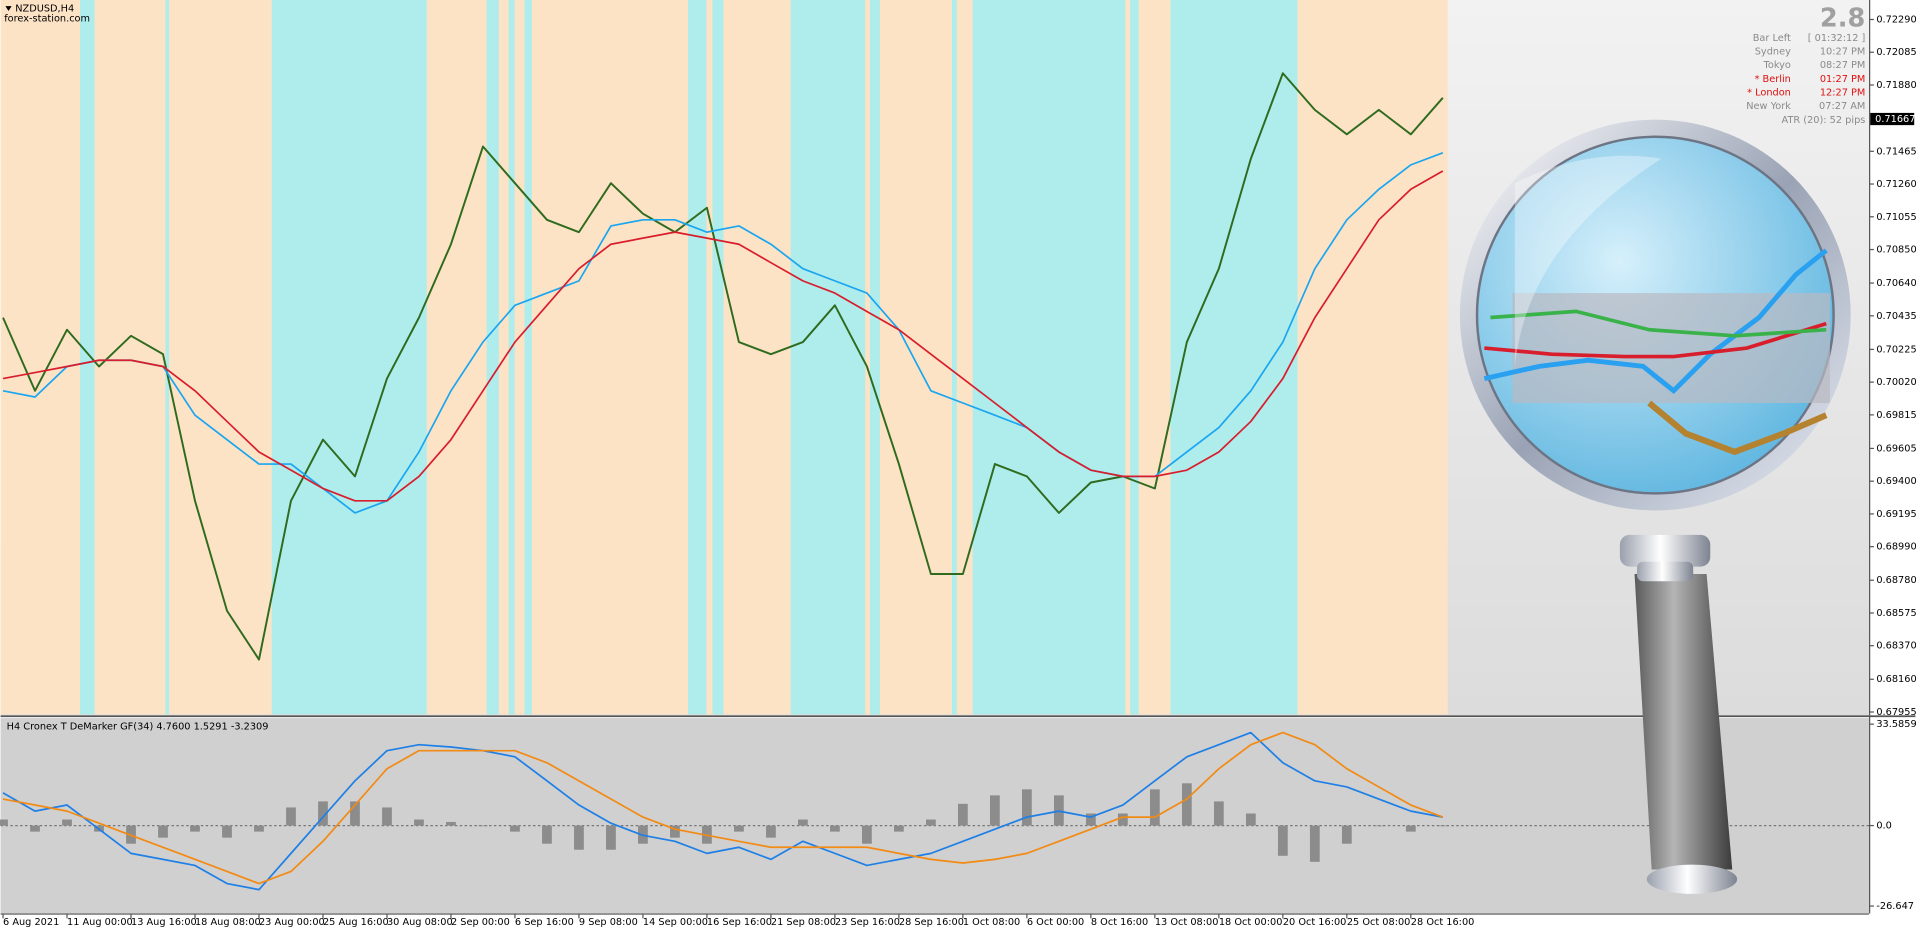  What do you see at coordinates (292, 922) in the screenshot?
I see `x-tick-label: 23 Aug 00:00` at bounding box center [292, 922].